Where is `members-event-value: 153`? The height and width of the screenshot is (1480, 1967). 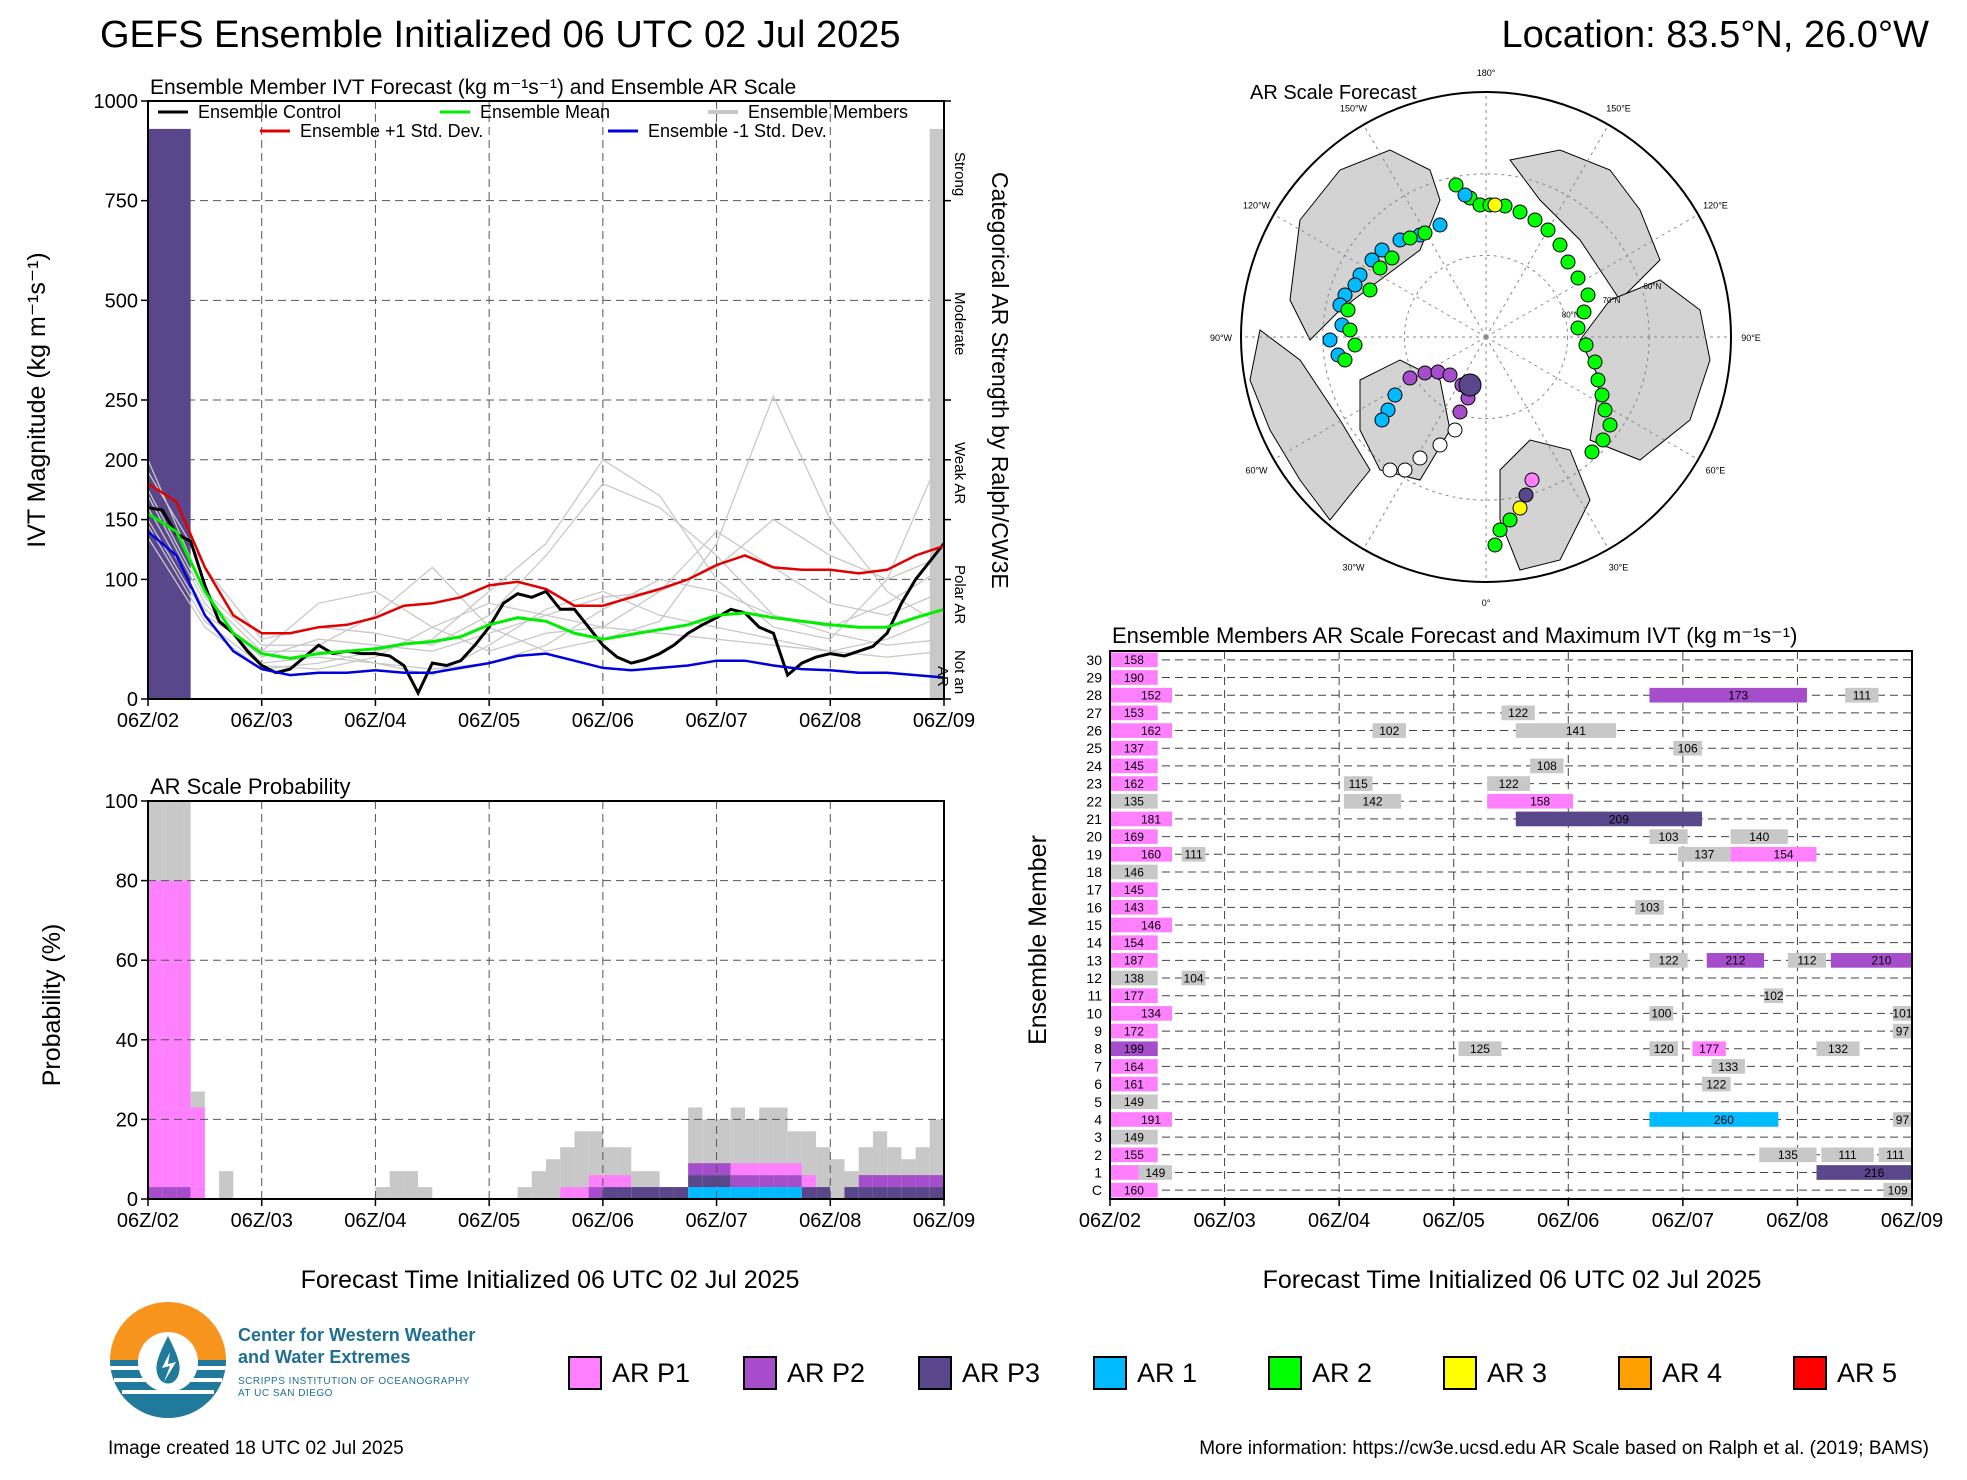 members-event-value: 153 is located at coordinates (1134, 713).